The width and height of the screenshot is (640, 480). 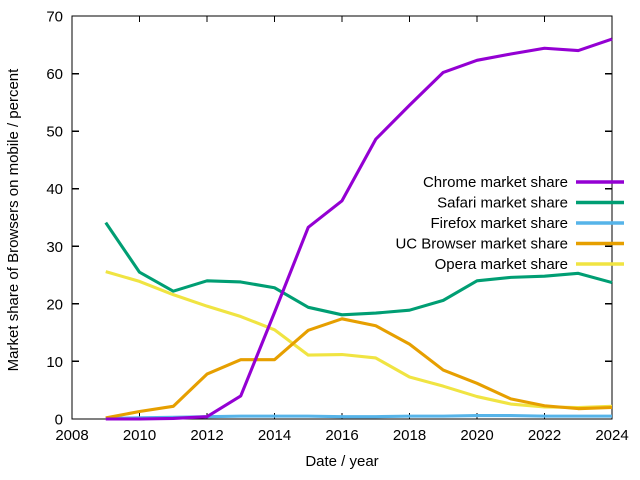 What do you see at coordinates (54, 17) in the screenshot?
I see `y-tick-label: 70` at bounding box center [54, 17].